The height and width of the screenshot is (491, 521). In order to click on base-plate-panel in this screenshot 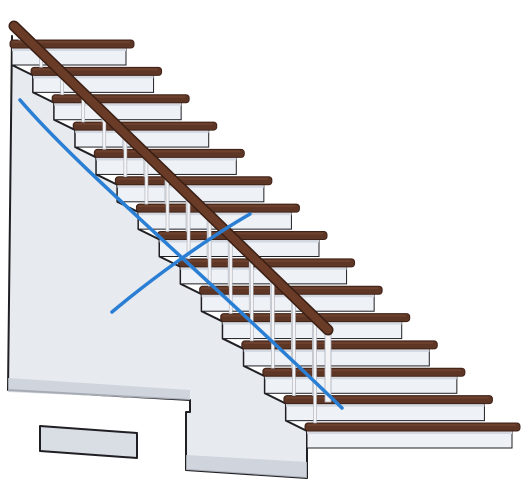, I will do `click(88, 442)`.